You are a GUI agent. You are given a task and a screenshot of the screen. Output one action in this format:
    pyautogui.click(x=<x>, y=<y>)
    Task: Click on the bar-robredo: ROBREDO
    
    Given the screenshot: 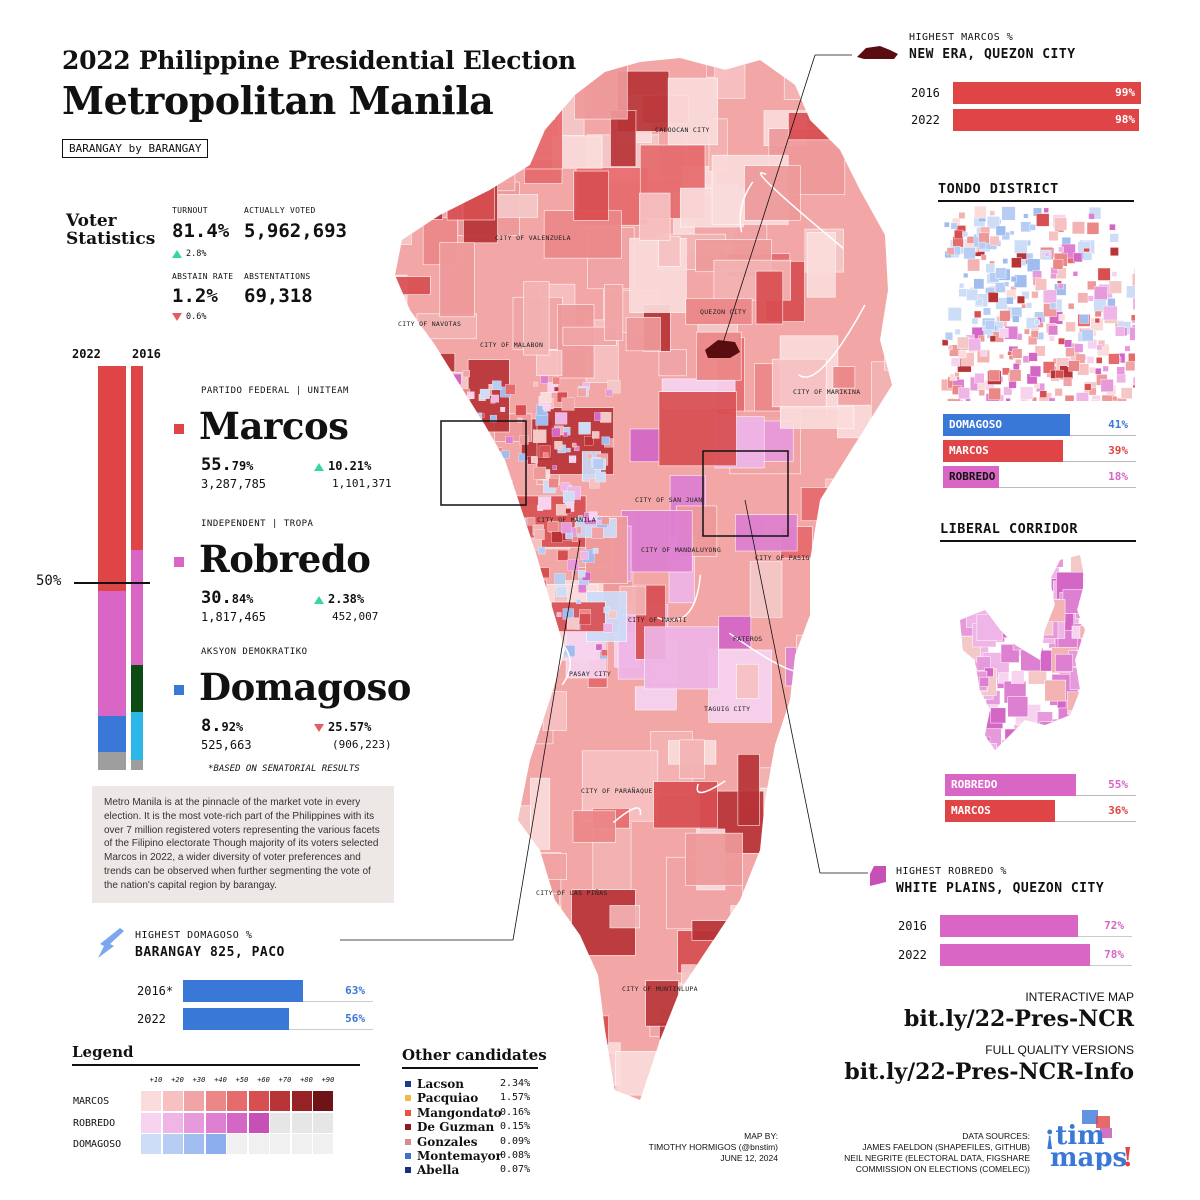 What is the action you would take?
    pyautogui.click(x=1010, y=785)
    